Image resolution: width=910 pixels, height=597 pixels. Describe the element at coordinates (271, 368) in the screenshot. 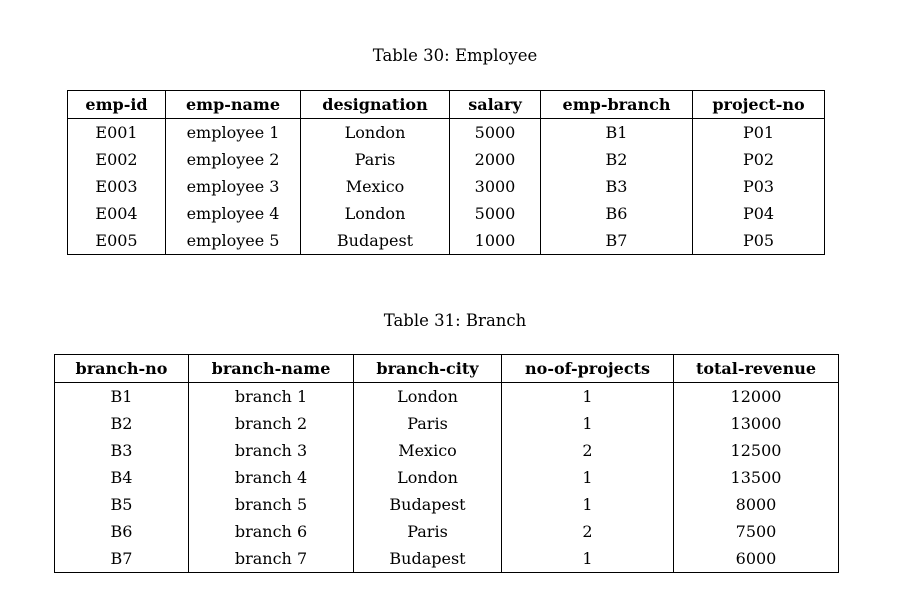

I see `branch-header-1: branch-name` at that location.